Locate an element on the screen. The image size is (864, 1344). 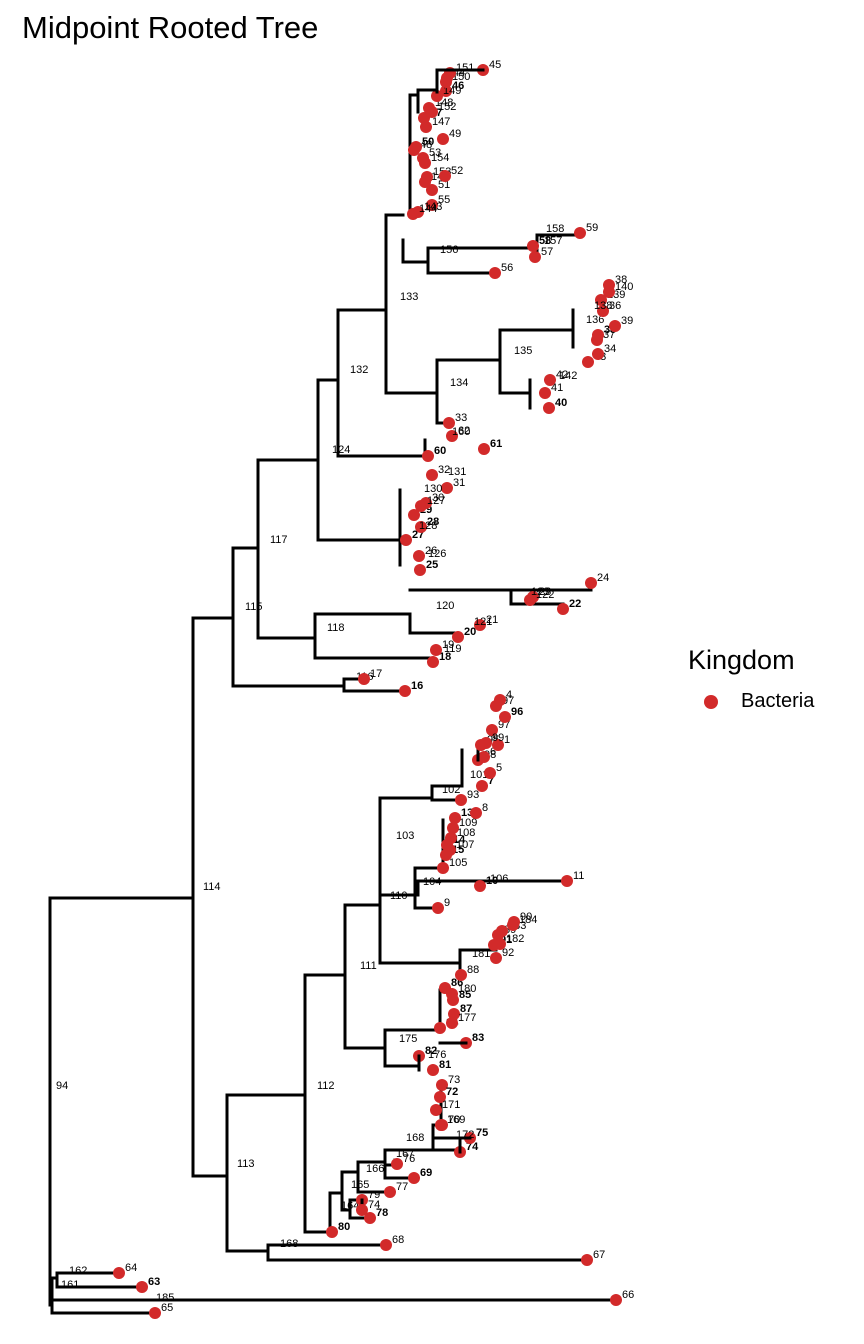
node-label-164: 164 is located at coordinates (350, 1206).